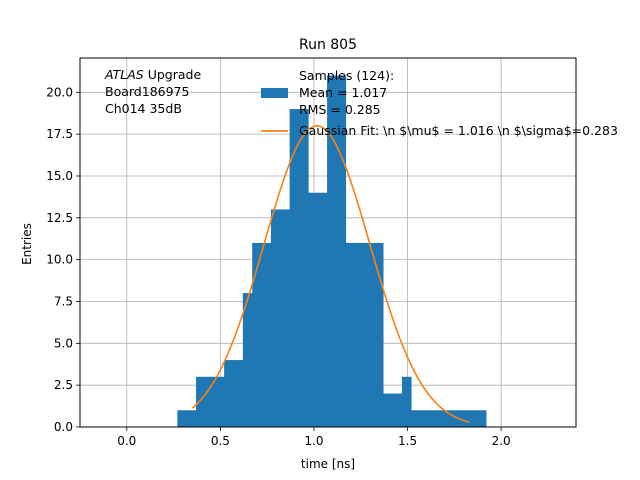  I want to click on annotation-line-2: Board186975, so click(147, 91).